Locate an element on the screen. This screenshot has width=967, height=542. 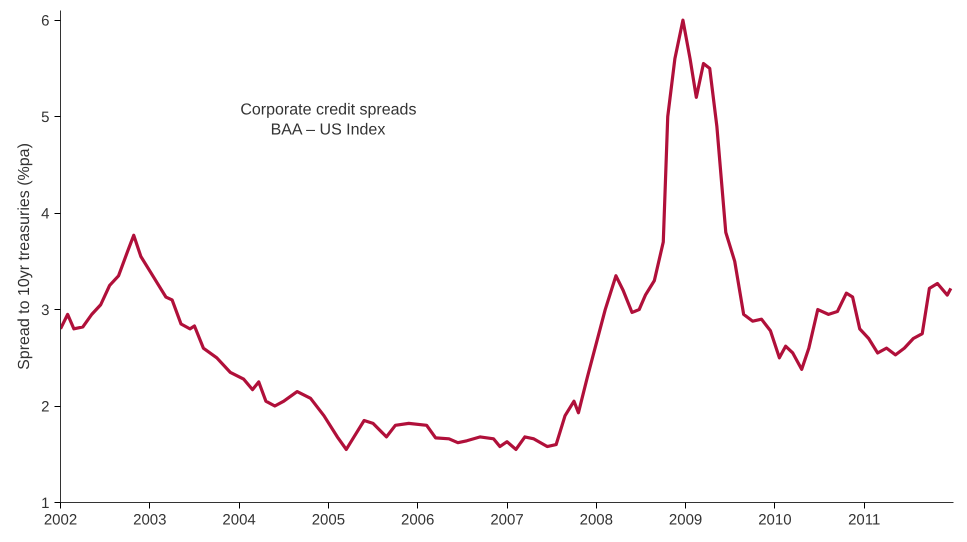
x-tick-label: 2006 is located at coordinates (417, 520).